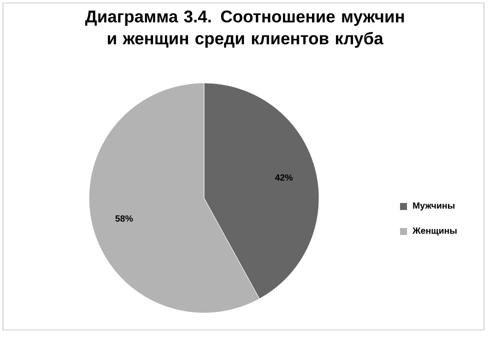 The height and width of the screenshot is (339, 491). What do you see at coordinates (284, 177) in the screenshot?
I see `data-label: 42%` at bounding box center [284, 177].